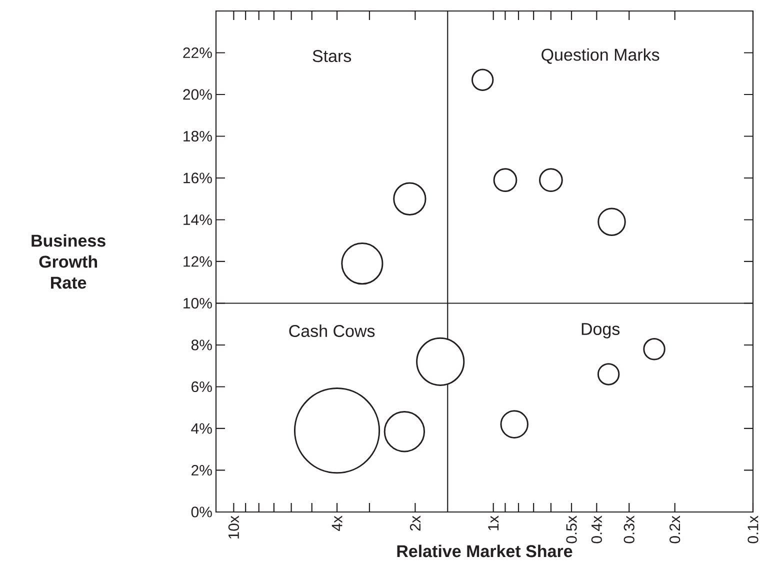 The height and width of the screenshot is (588, 760). What do you see at coordinates (601, 330) in the screenshot?
I see `annotation: Dogs` at bounding box center [601, 330].